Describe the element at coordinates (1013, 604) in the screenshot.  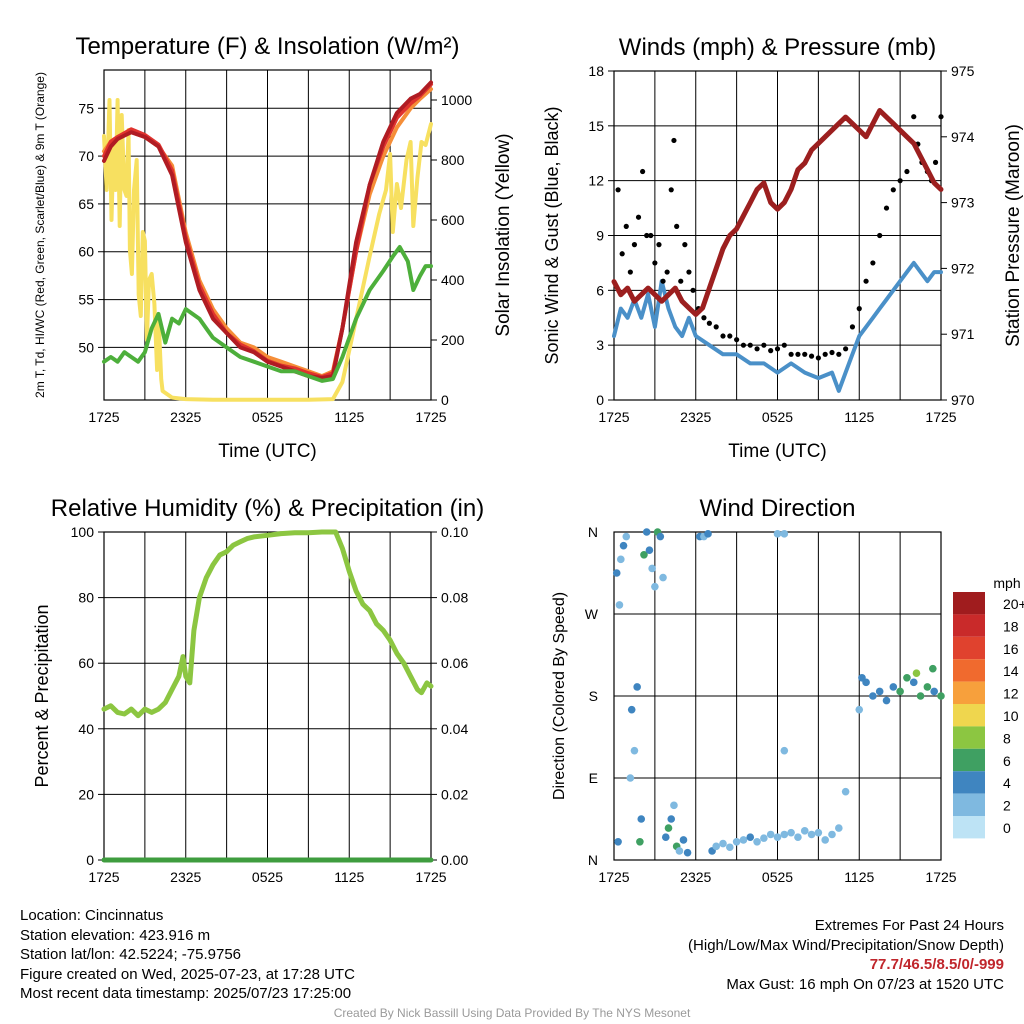
I see `legend-label: 20+` at that location.